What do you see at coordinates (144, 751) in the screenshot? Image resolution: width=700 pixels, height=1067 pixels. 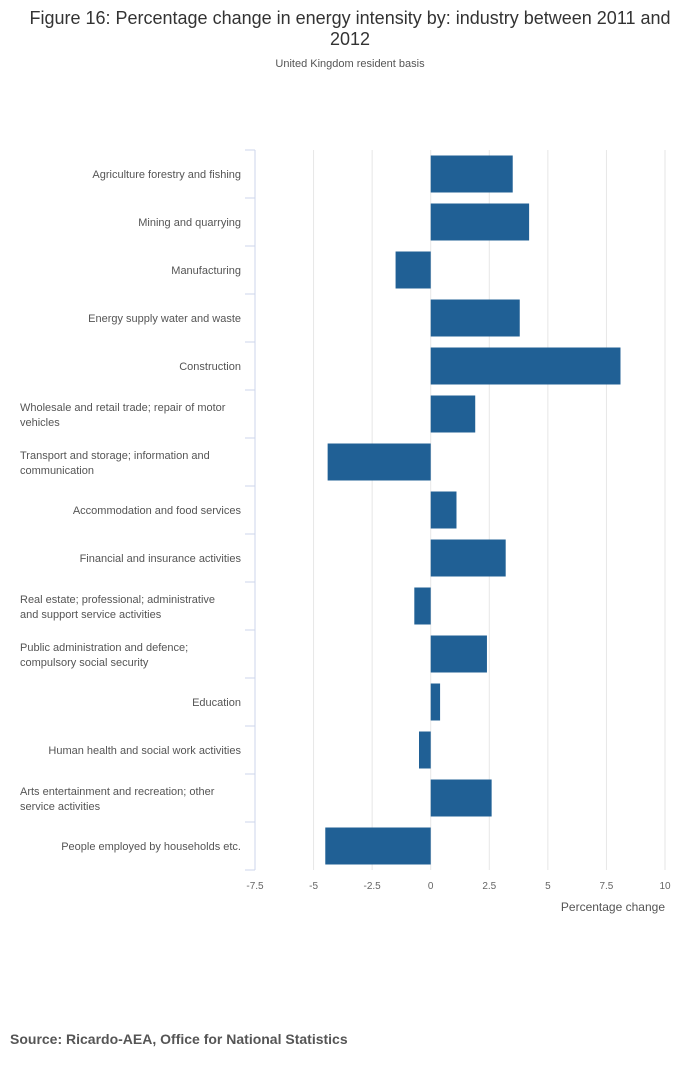 I see `category-label: Human health and social work activities` at bounding box center [144, 751].